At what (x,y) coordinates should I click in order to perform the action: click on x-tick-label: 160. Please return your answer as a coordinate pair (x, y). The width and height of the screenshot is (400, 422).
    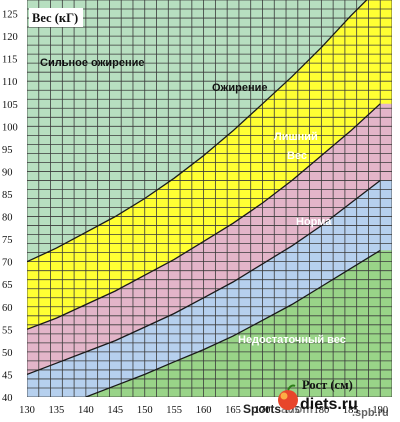
    Looking at the image, I should click on (204, 410).